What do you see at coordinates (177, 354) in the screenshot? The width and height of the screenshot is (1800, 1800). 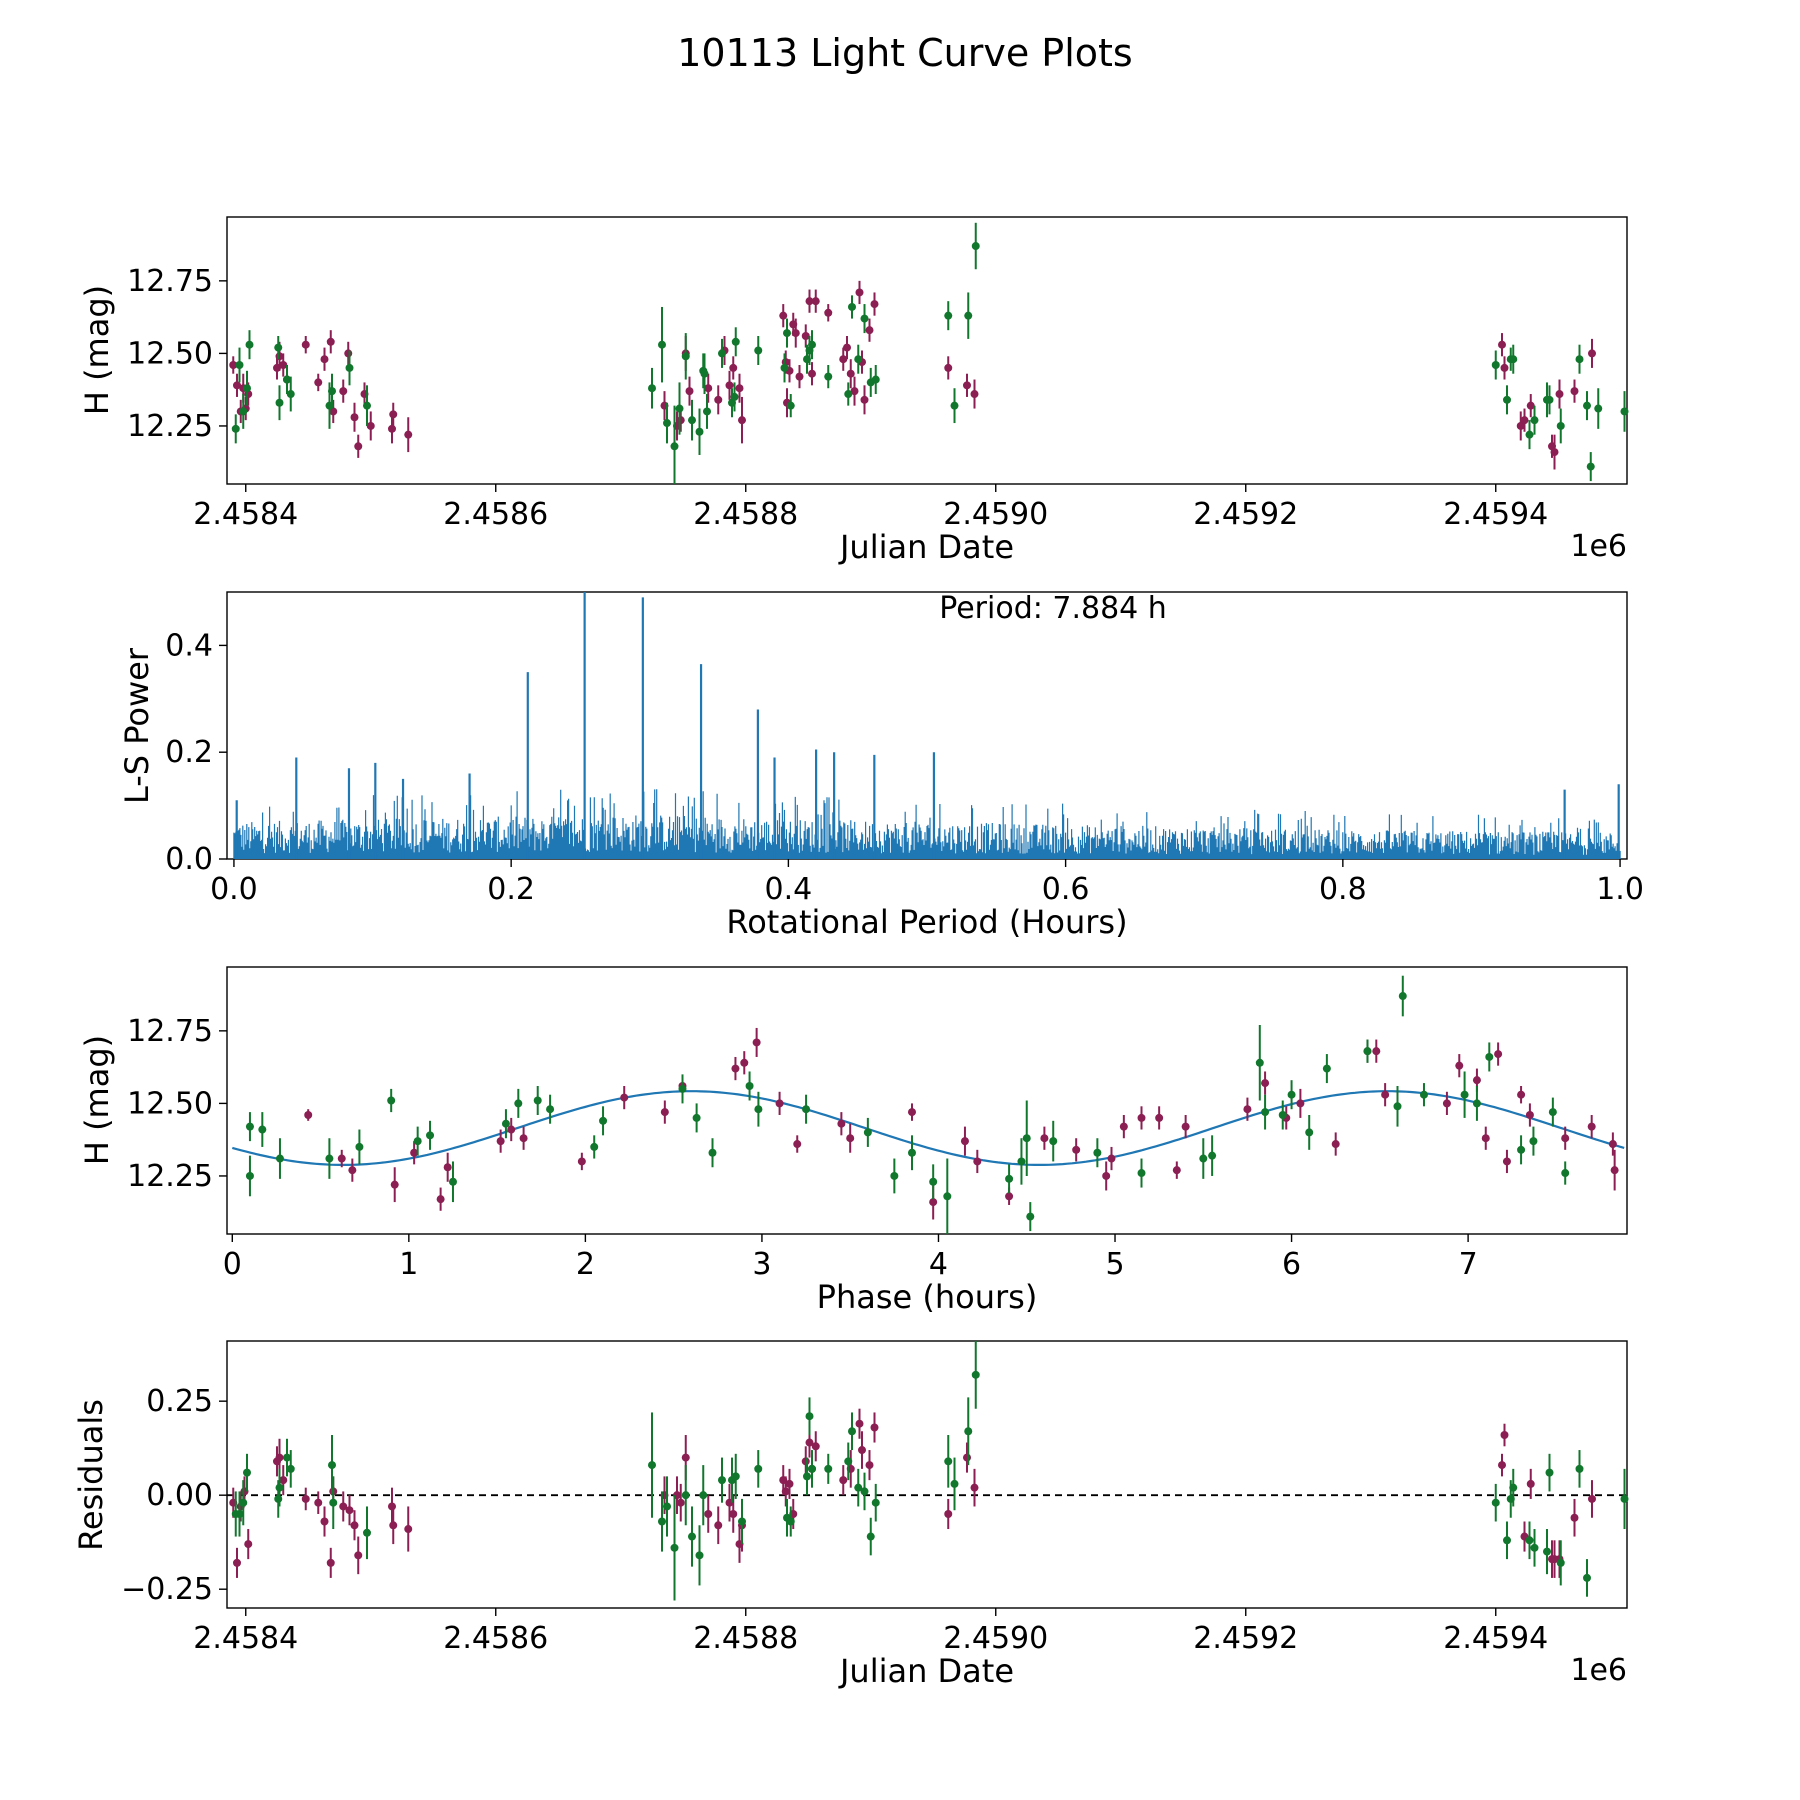 I see `raw-y-ticks: 12.25 12.50 12.75` at bounding box center [177, 354].